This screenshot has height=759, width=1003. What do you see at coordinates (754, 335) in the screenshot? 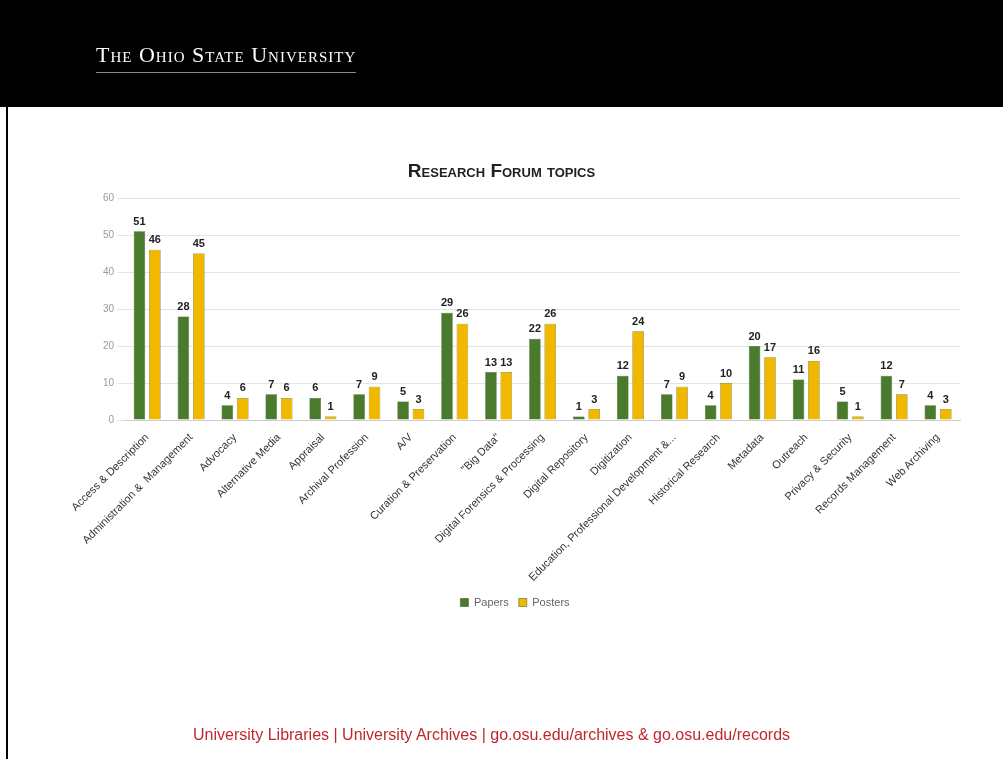
I see `data-label: 20` at bounding box center [754, 335].